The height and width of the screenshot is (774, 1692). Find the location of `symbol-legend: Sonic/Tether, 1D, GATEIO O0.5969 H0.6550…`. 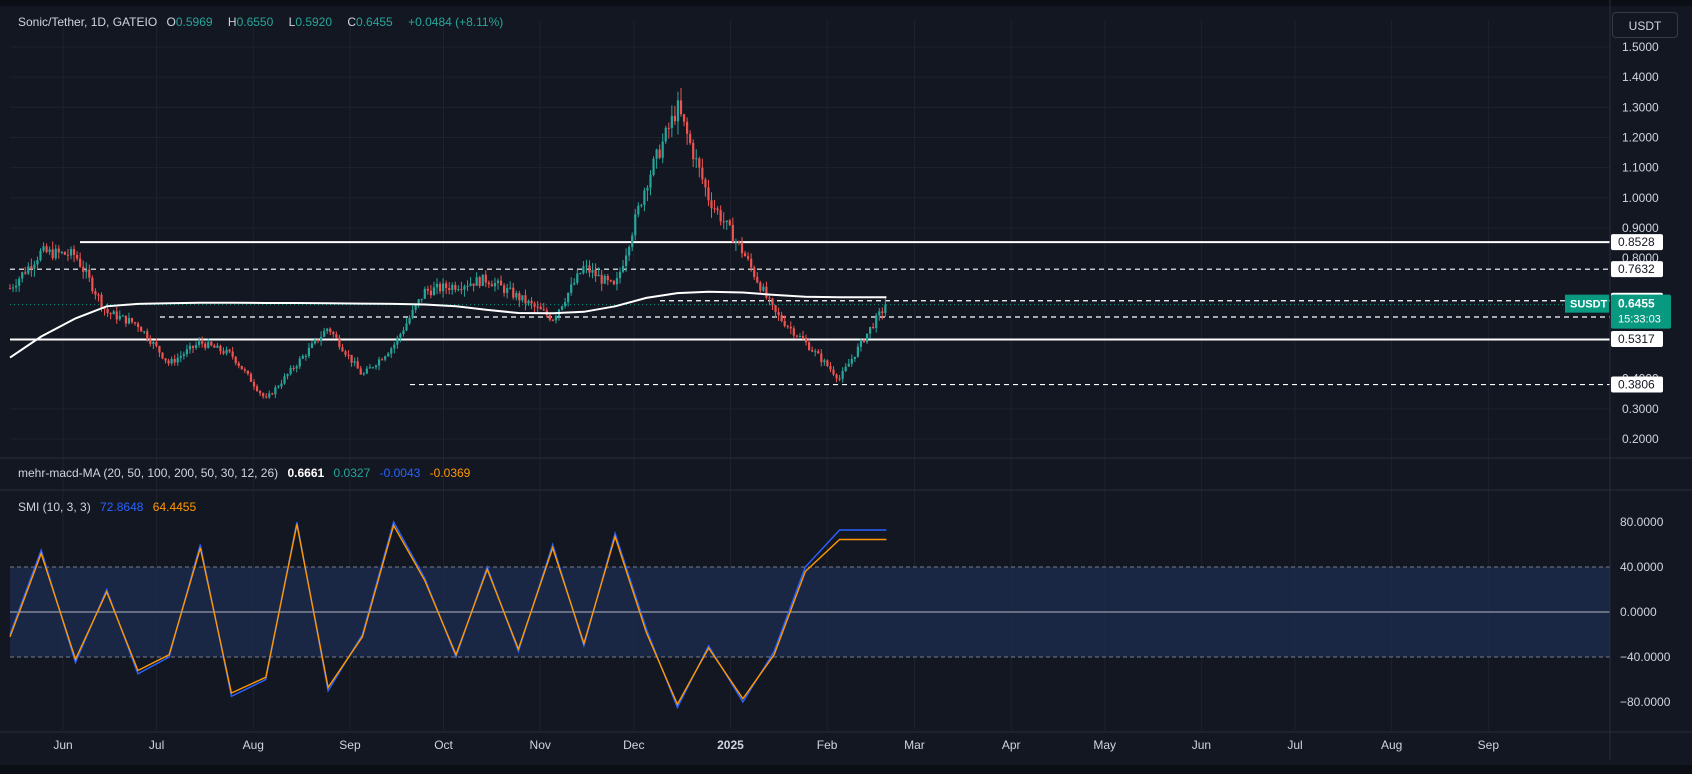

symbol-legend: Sonic/Tether, 1D, GATEIO O0.5969 H0.6550… is located at coordinates (263, 22).